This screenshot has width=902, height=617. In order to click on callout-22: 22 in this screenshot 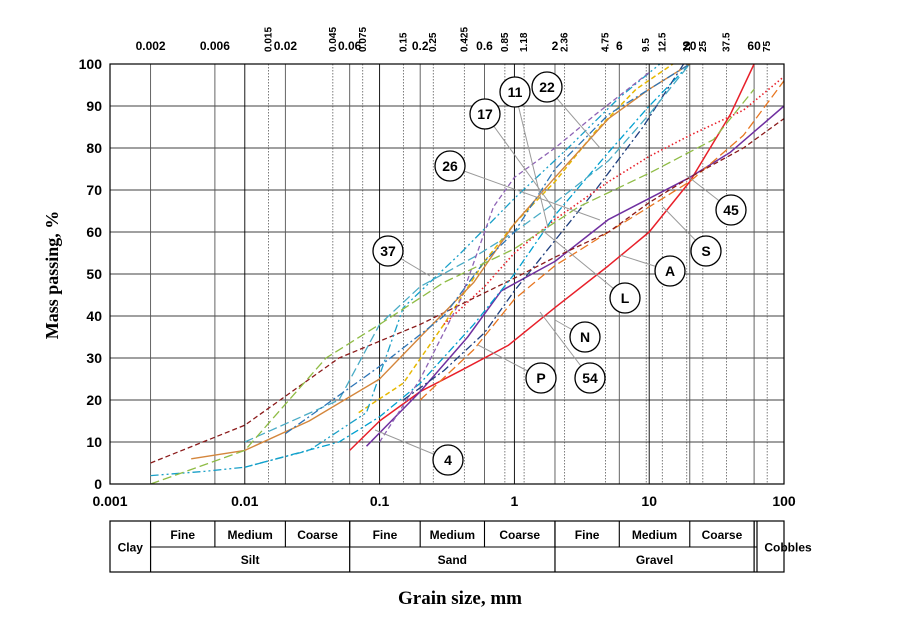, I will do `click(566, 110)`.